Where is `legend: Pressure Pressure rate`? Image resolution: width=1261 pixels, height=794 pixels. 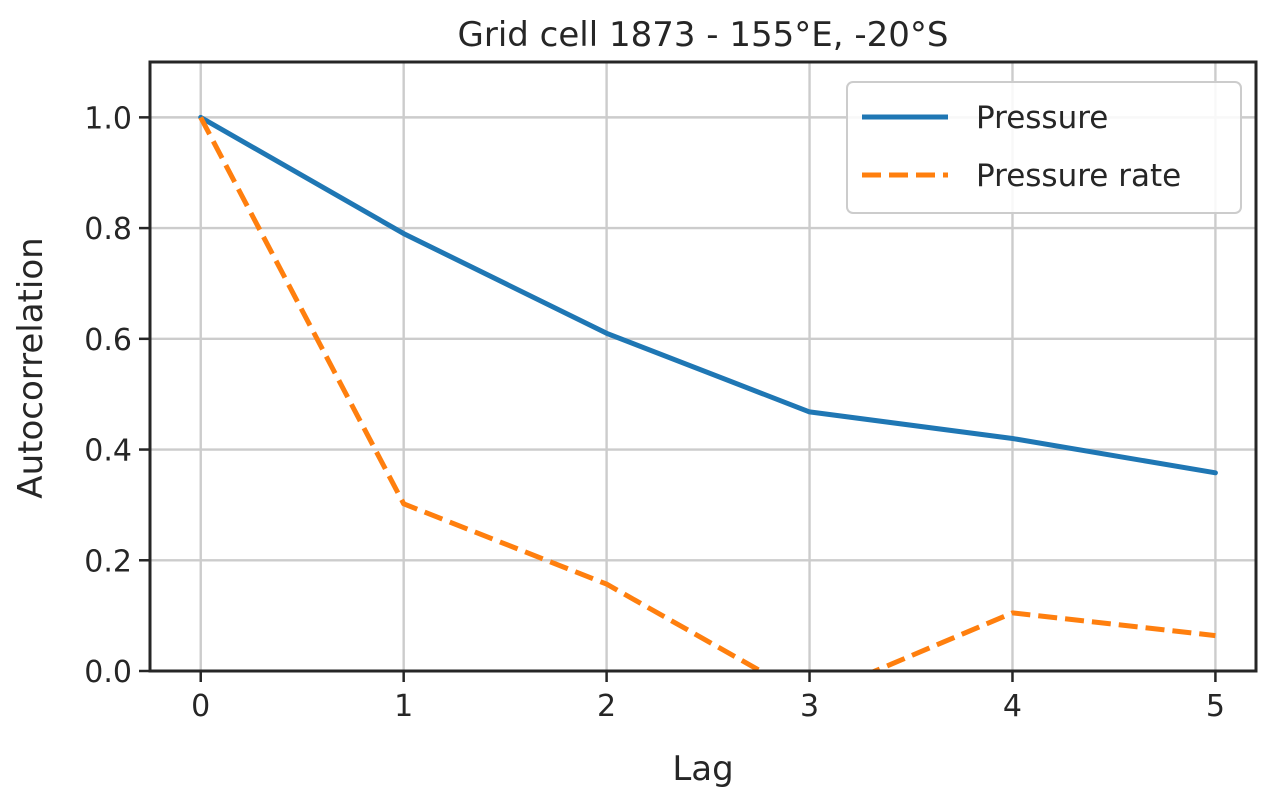
legend: Pressure Pressure rate is located at coordinates (1044, 147).